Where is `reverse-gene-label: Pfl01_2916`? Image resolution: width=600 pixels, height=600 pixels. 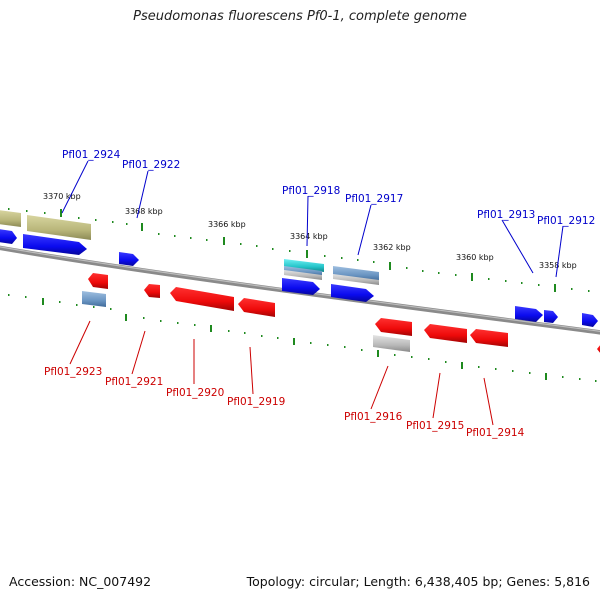
reverse-gene-label: Pfl01_2916 is located at coordinates (373, 417).